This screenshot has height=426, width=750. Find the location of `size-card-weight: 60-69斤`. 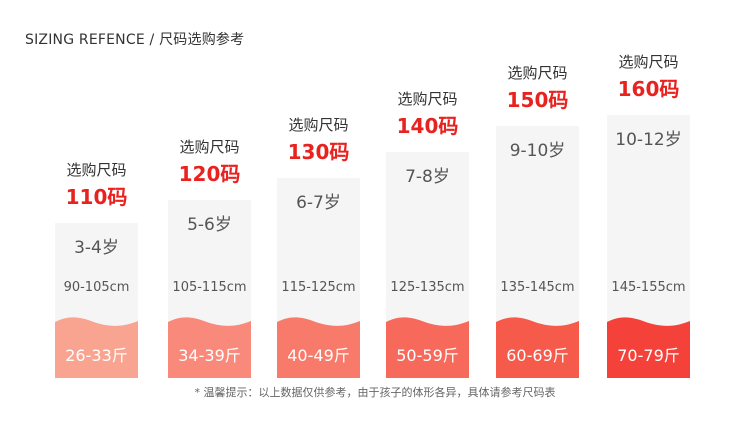

size-card-weight: 60-69斤 is located at coordinates (537, 355).